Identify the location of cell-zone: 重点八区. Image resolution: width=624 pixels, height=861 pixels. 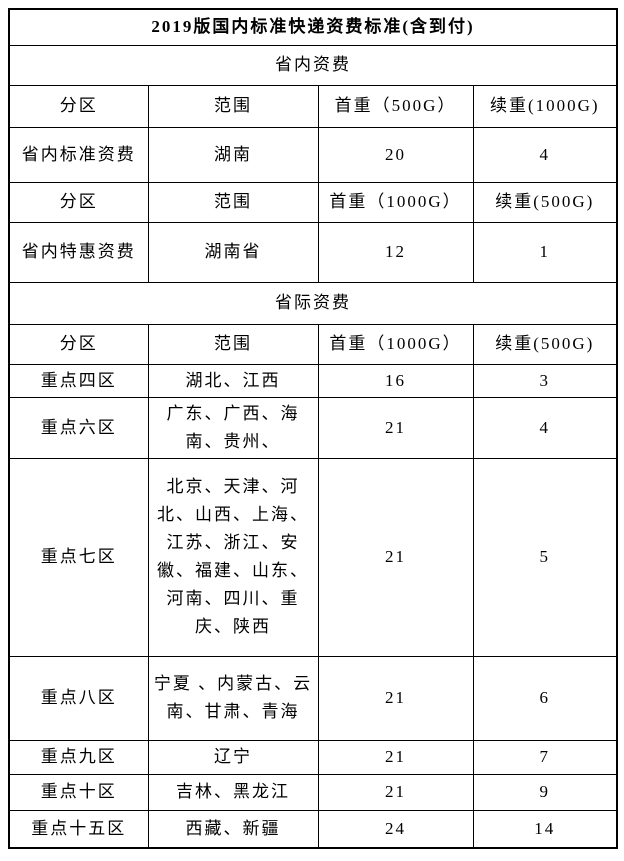
(78, 698).